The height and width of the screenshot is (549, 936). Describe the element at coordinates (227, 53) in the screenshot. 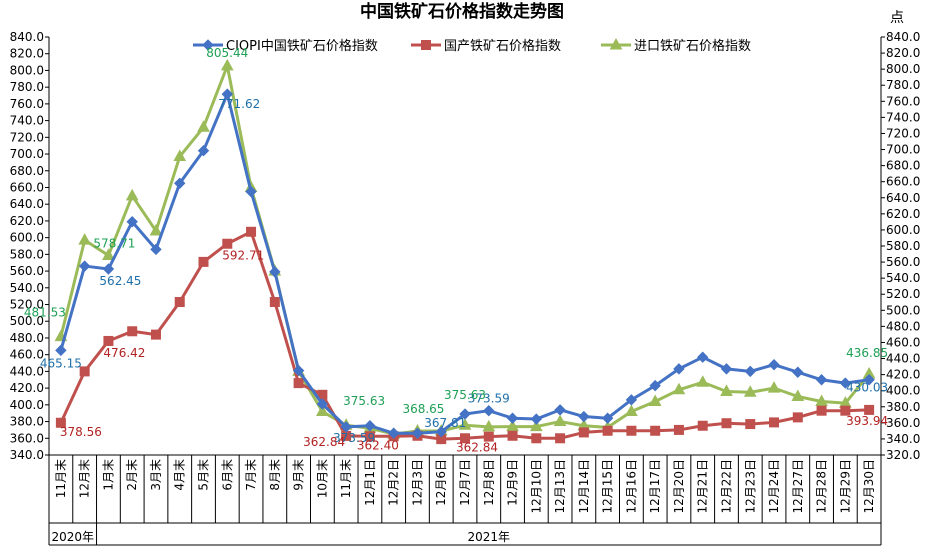

I see `data-label: 805.44` at that location.